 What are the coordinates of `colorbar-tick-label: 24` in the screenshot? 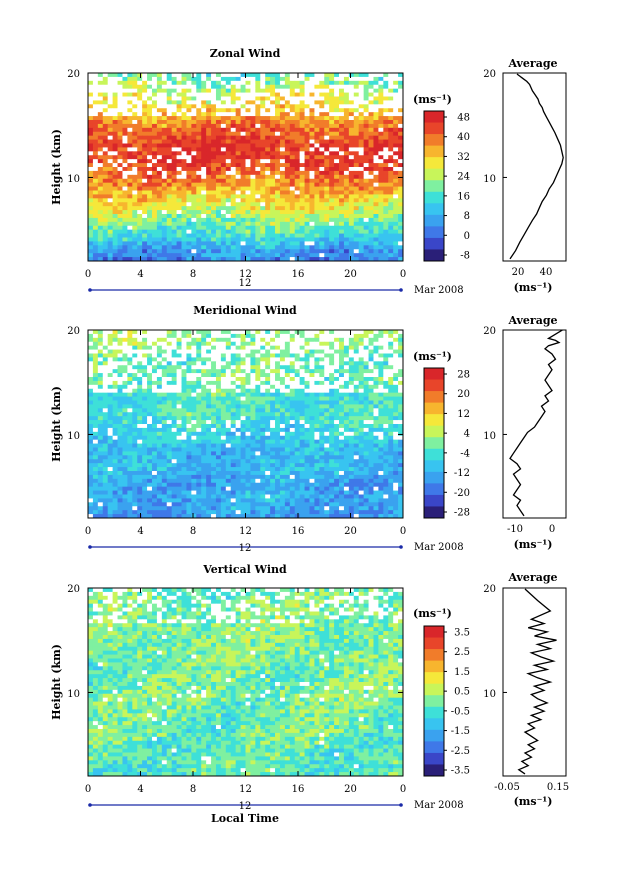 It's located at (463, 177).